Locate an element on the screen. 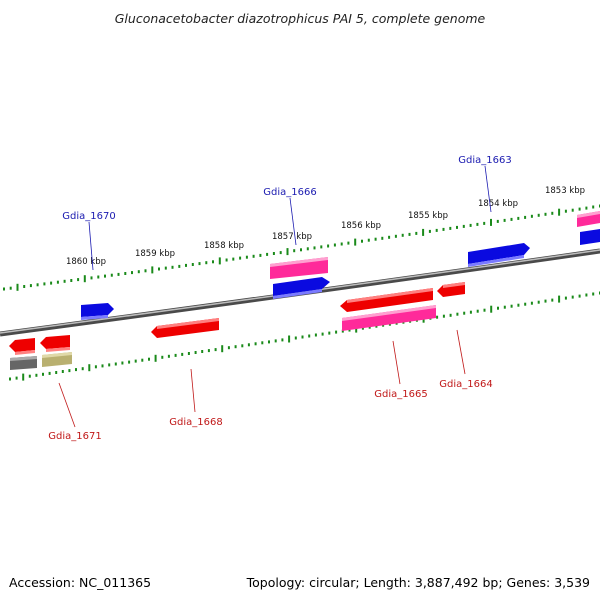 The height and width of the screenshot is (600, 600). upper-tick-track is located at coordinates (301, 247).